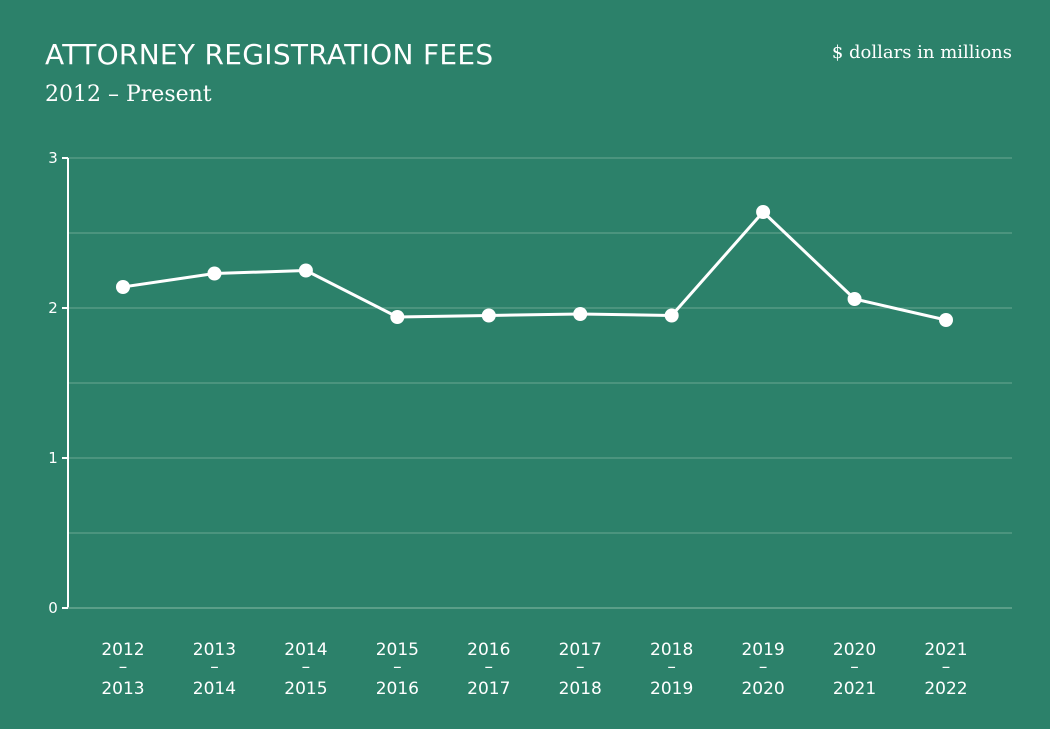  What do you see at coordinates (397, 650) in the screenshot?
I see `x-tick-label-top: 2015` at bounding box center [397, 650].